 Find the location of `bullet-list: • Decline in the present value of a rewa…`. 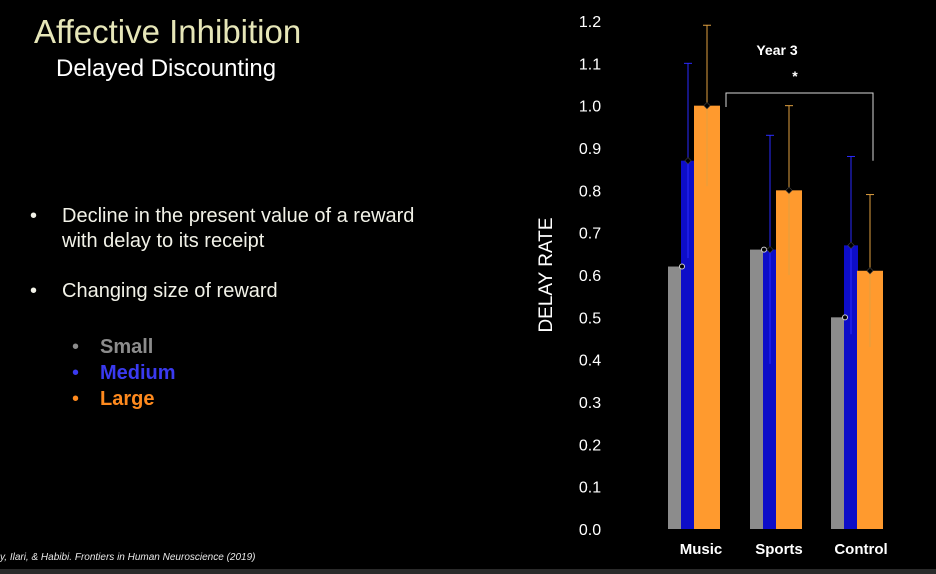

bullet-list: • Decline in the present value of a rewa… is located at coordinates (230, 266).